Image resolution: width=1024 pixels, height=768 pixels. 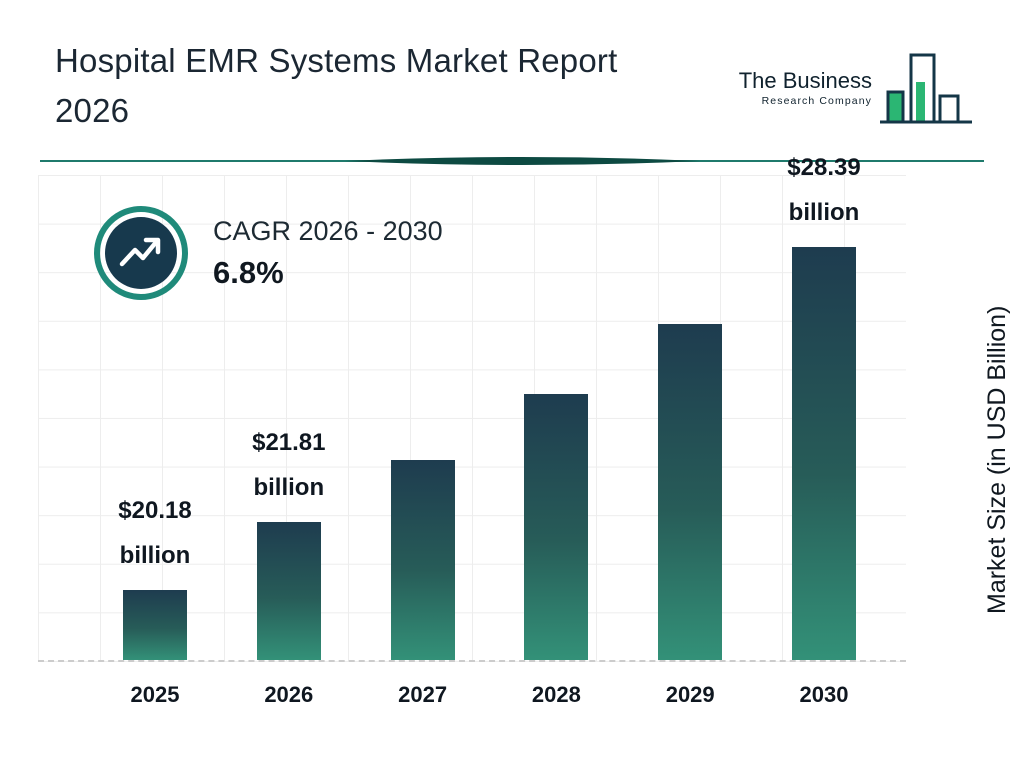 What do you see at coordinates (289, 694) in the screenshot?
I see `x-axis-label-2026: 2026` at bounding box center [289, 694].